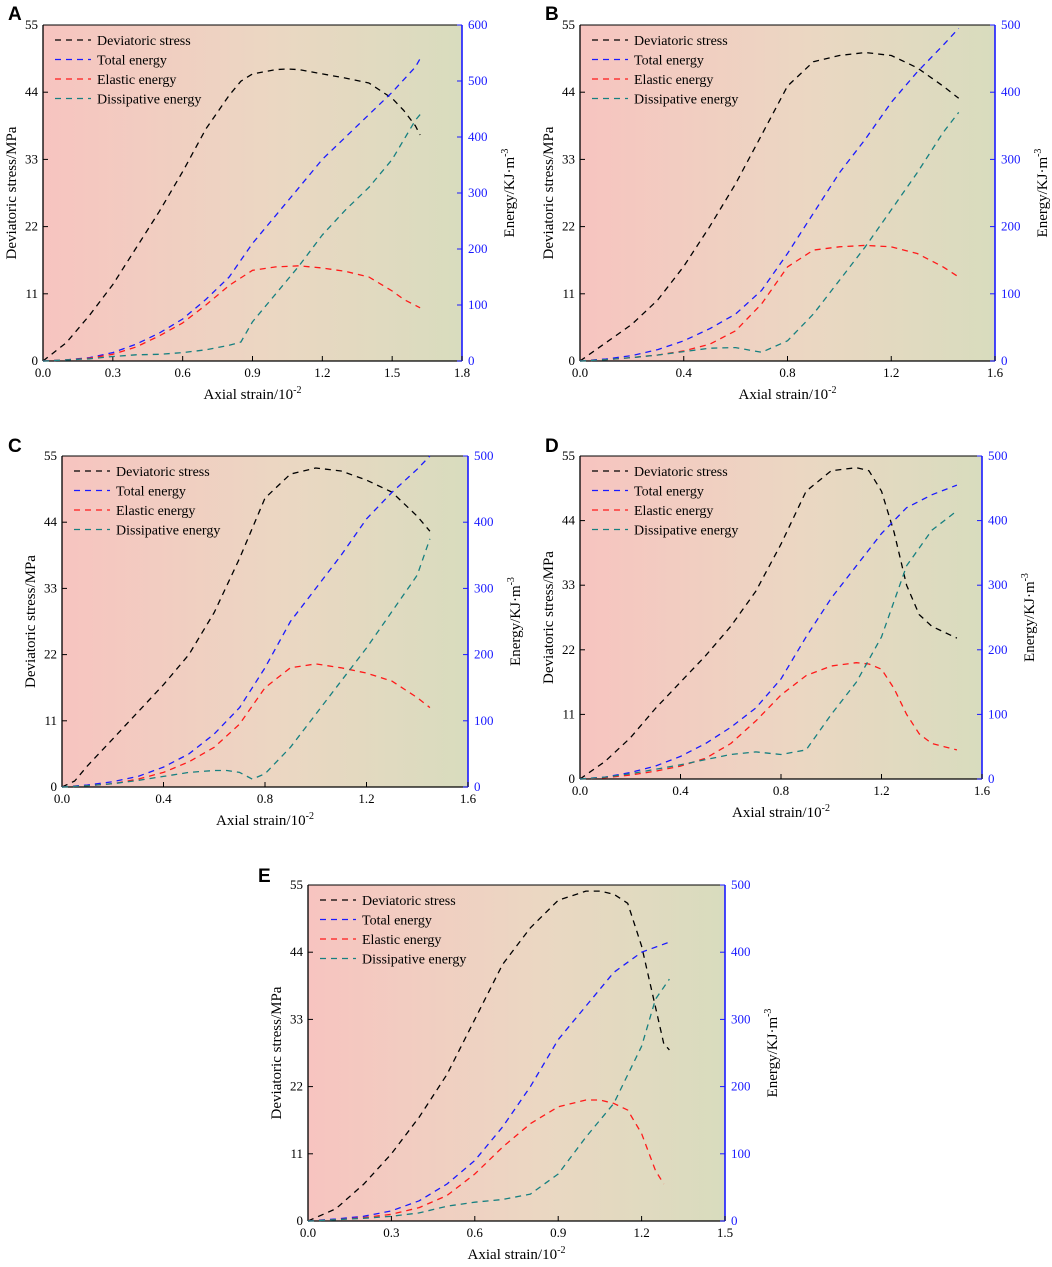 The height and width of the screenshot is (1267, 1052). I want to click on panel-label: E, so click(264, 876).